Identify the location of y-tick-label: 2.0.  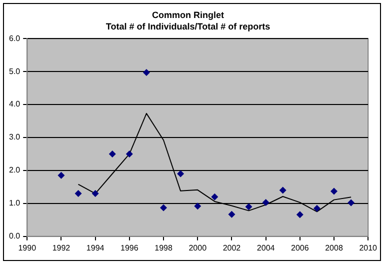
(14, 170).